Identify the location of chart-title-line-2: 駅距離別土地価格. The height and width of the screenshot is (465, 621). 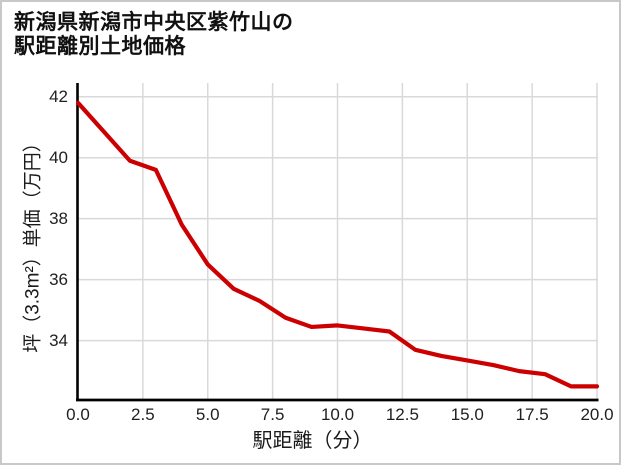
(100, 46).